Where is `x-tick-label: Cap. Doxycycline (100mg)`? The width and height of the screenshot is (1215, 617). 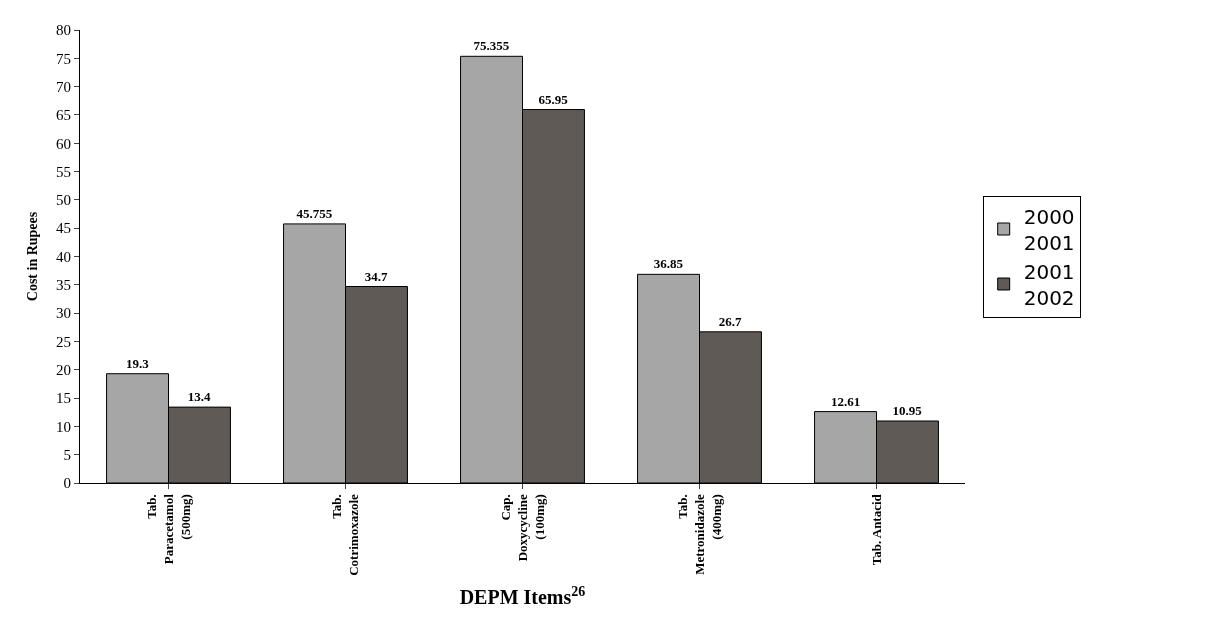
x-tick-label: Cap. Doxycycline (100mg) is located at coordinates (522, 527).